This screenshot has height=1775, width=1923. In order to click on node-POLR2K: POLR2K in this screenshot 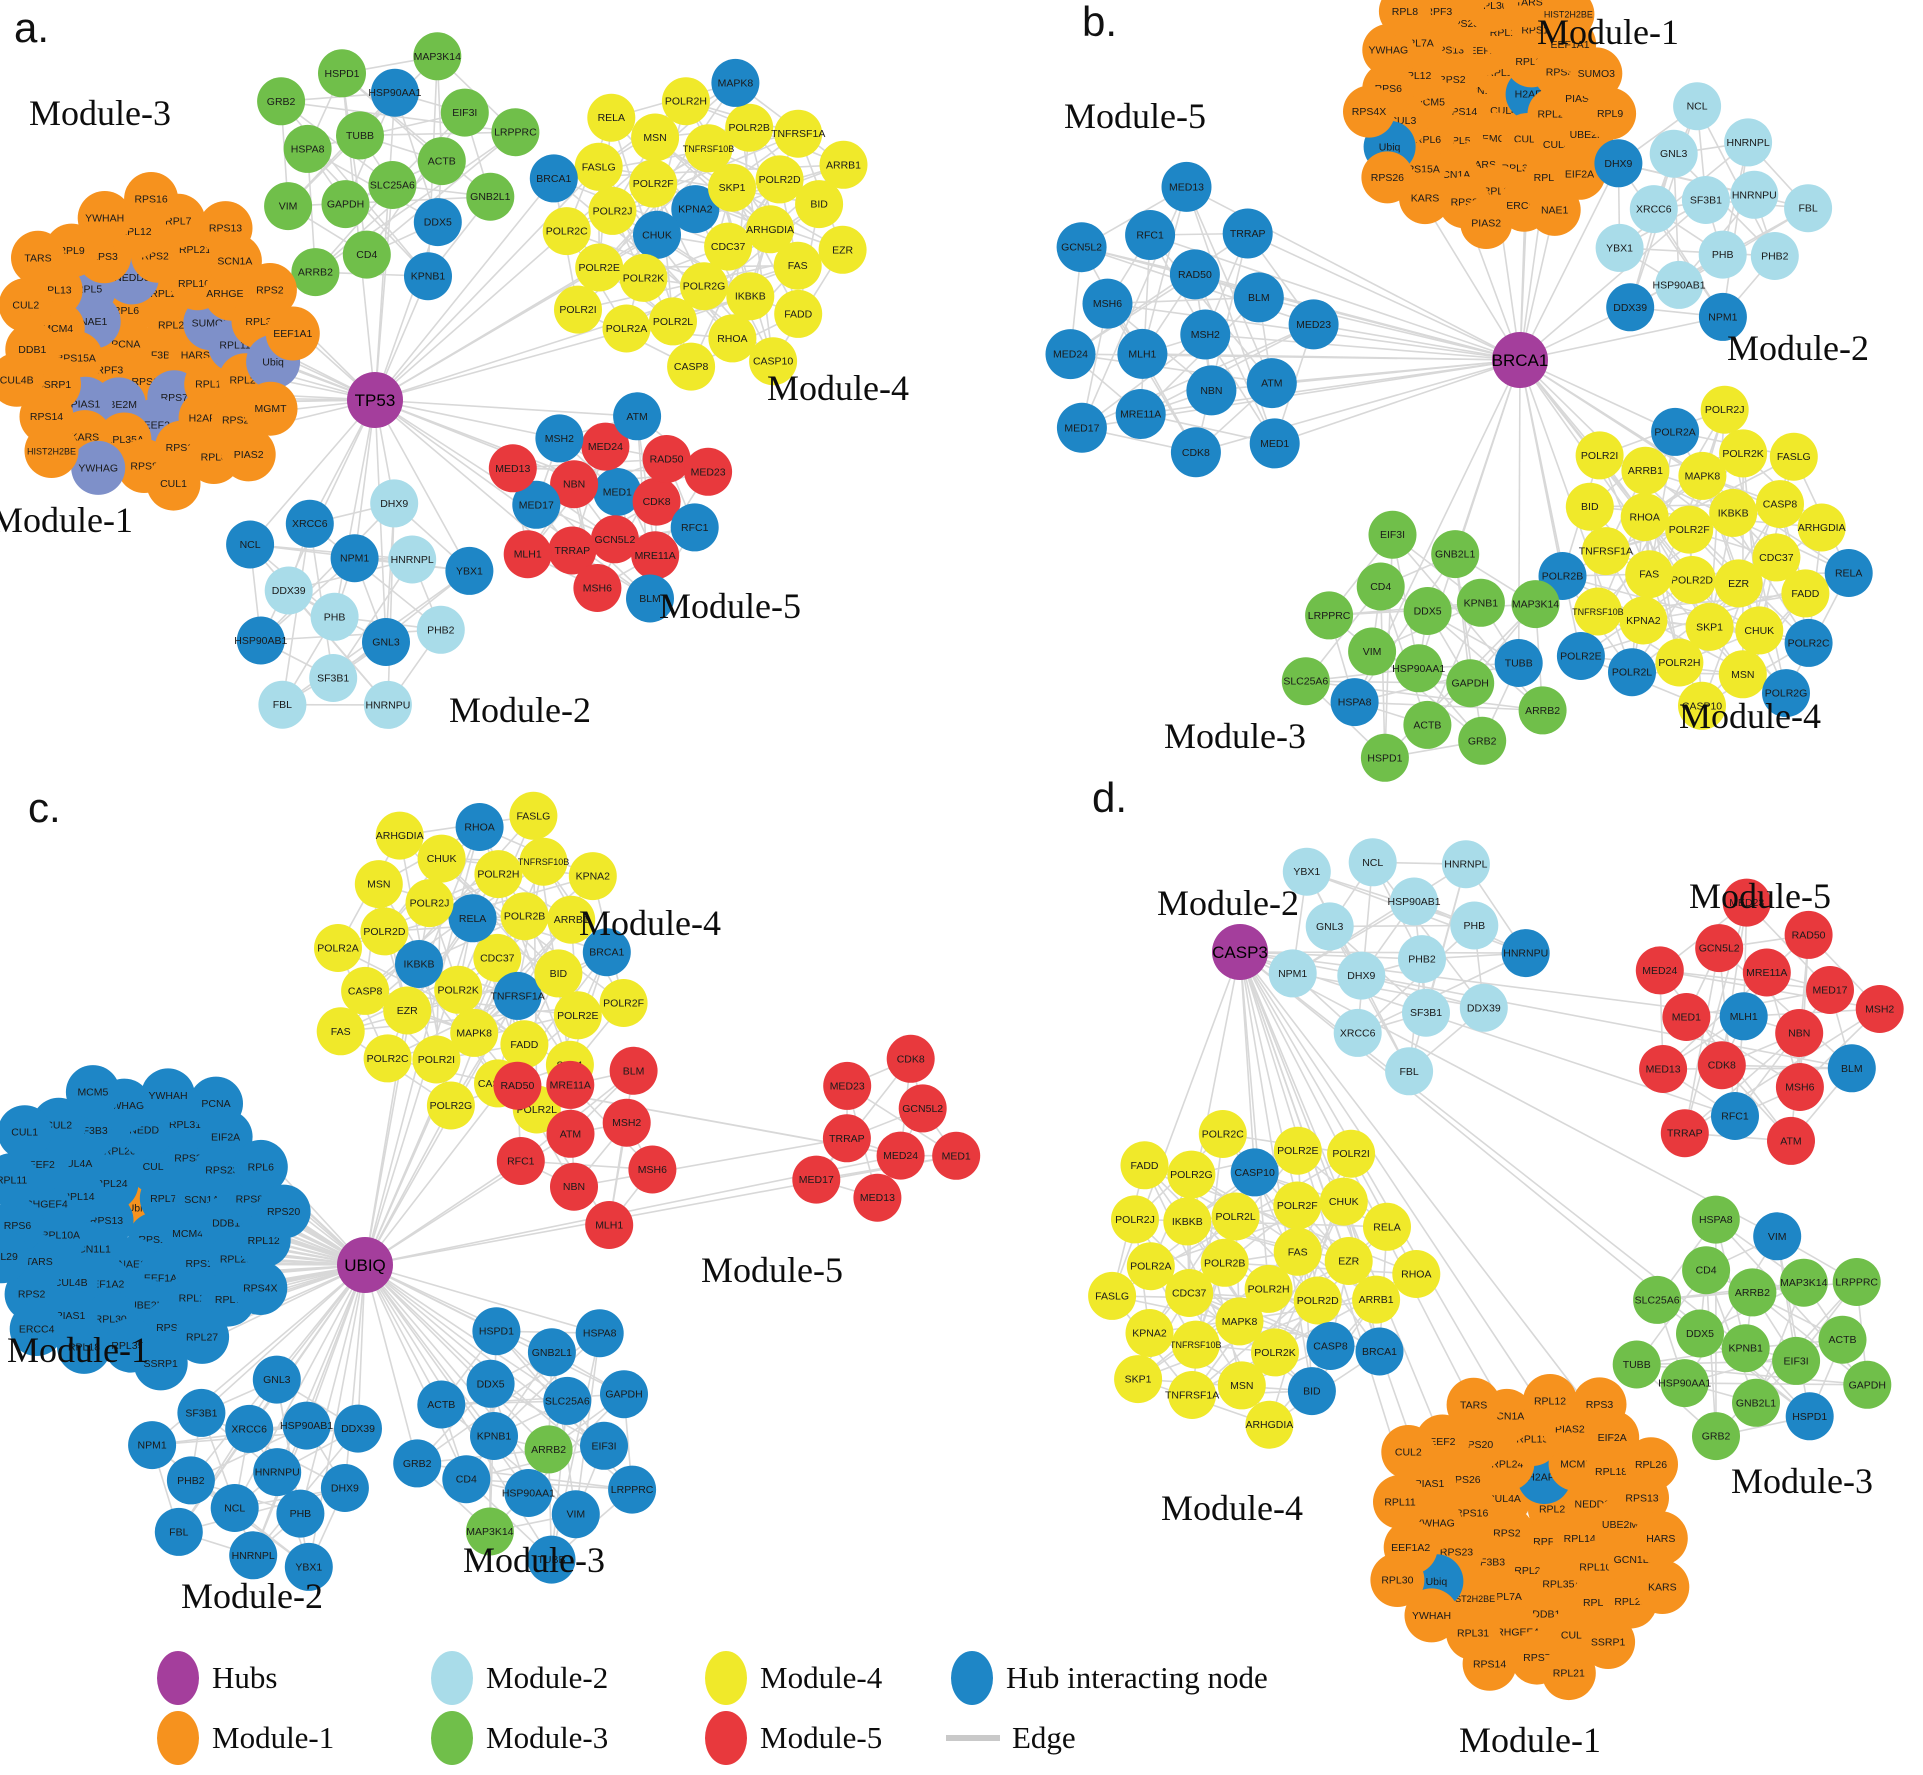, I will do `click(643, 277)`.